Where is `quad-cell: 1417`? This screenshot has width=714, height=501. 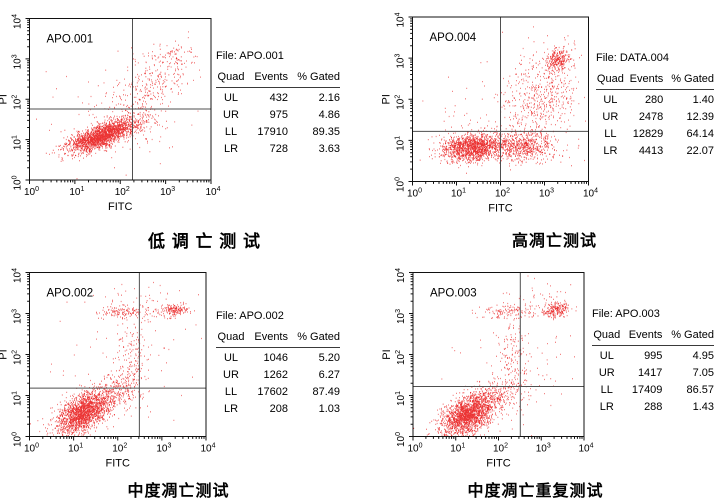
quad-cell: 1417 is located at coordinates (650, 373).